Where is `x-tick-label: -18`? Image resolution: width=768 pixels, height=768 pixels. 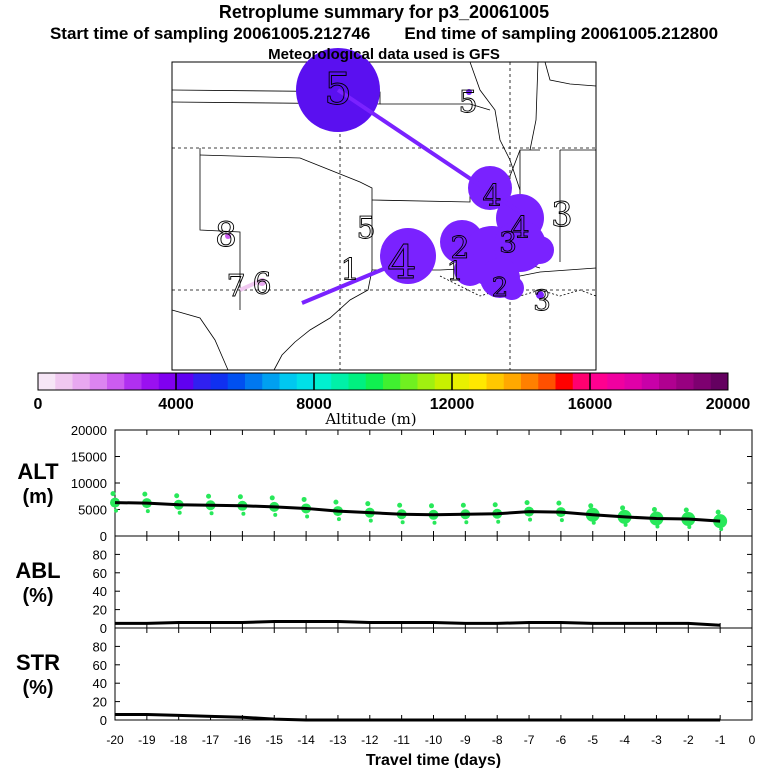 x-tick-label: -18 is located at coordinates (179, 740).